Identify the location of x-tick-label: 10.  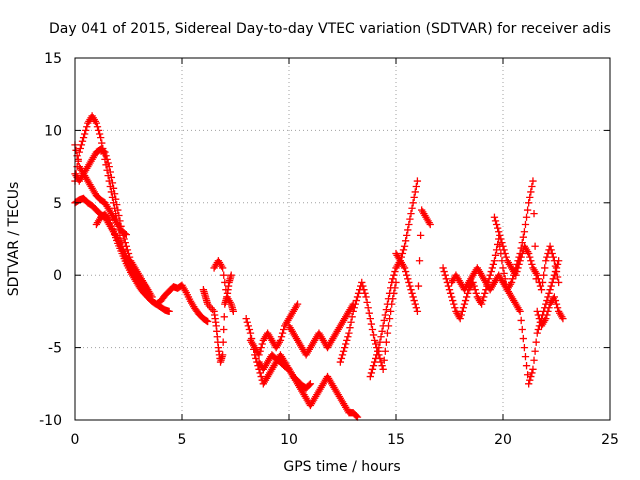
(289, 440).